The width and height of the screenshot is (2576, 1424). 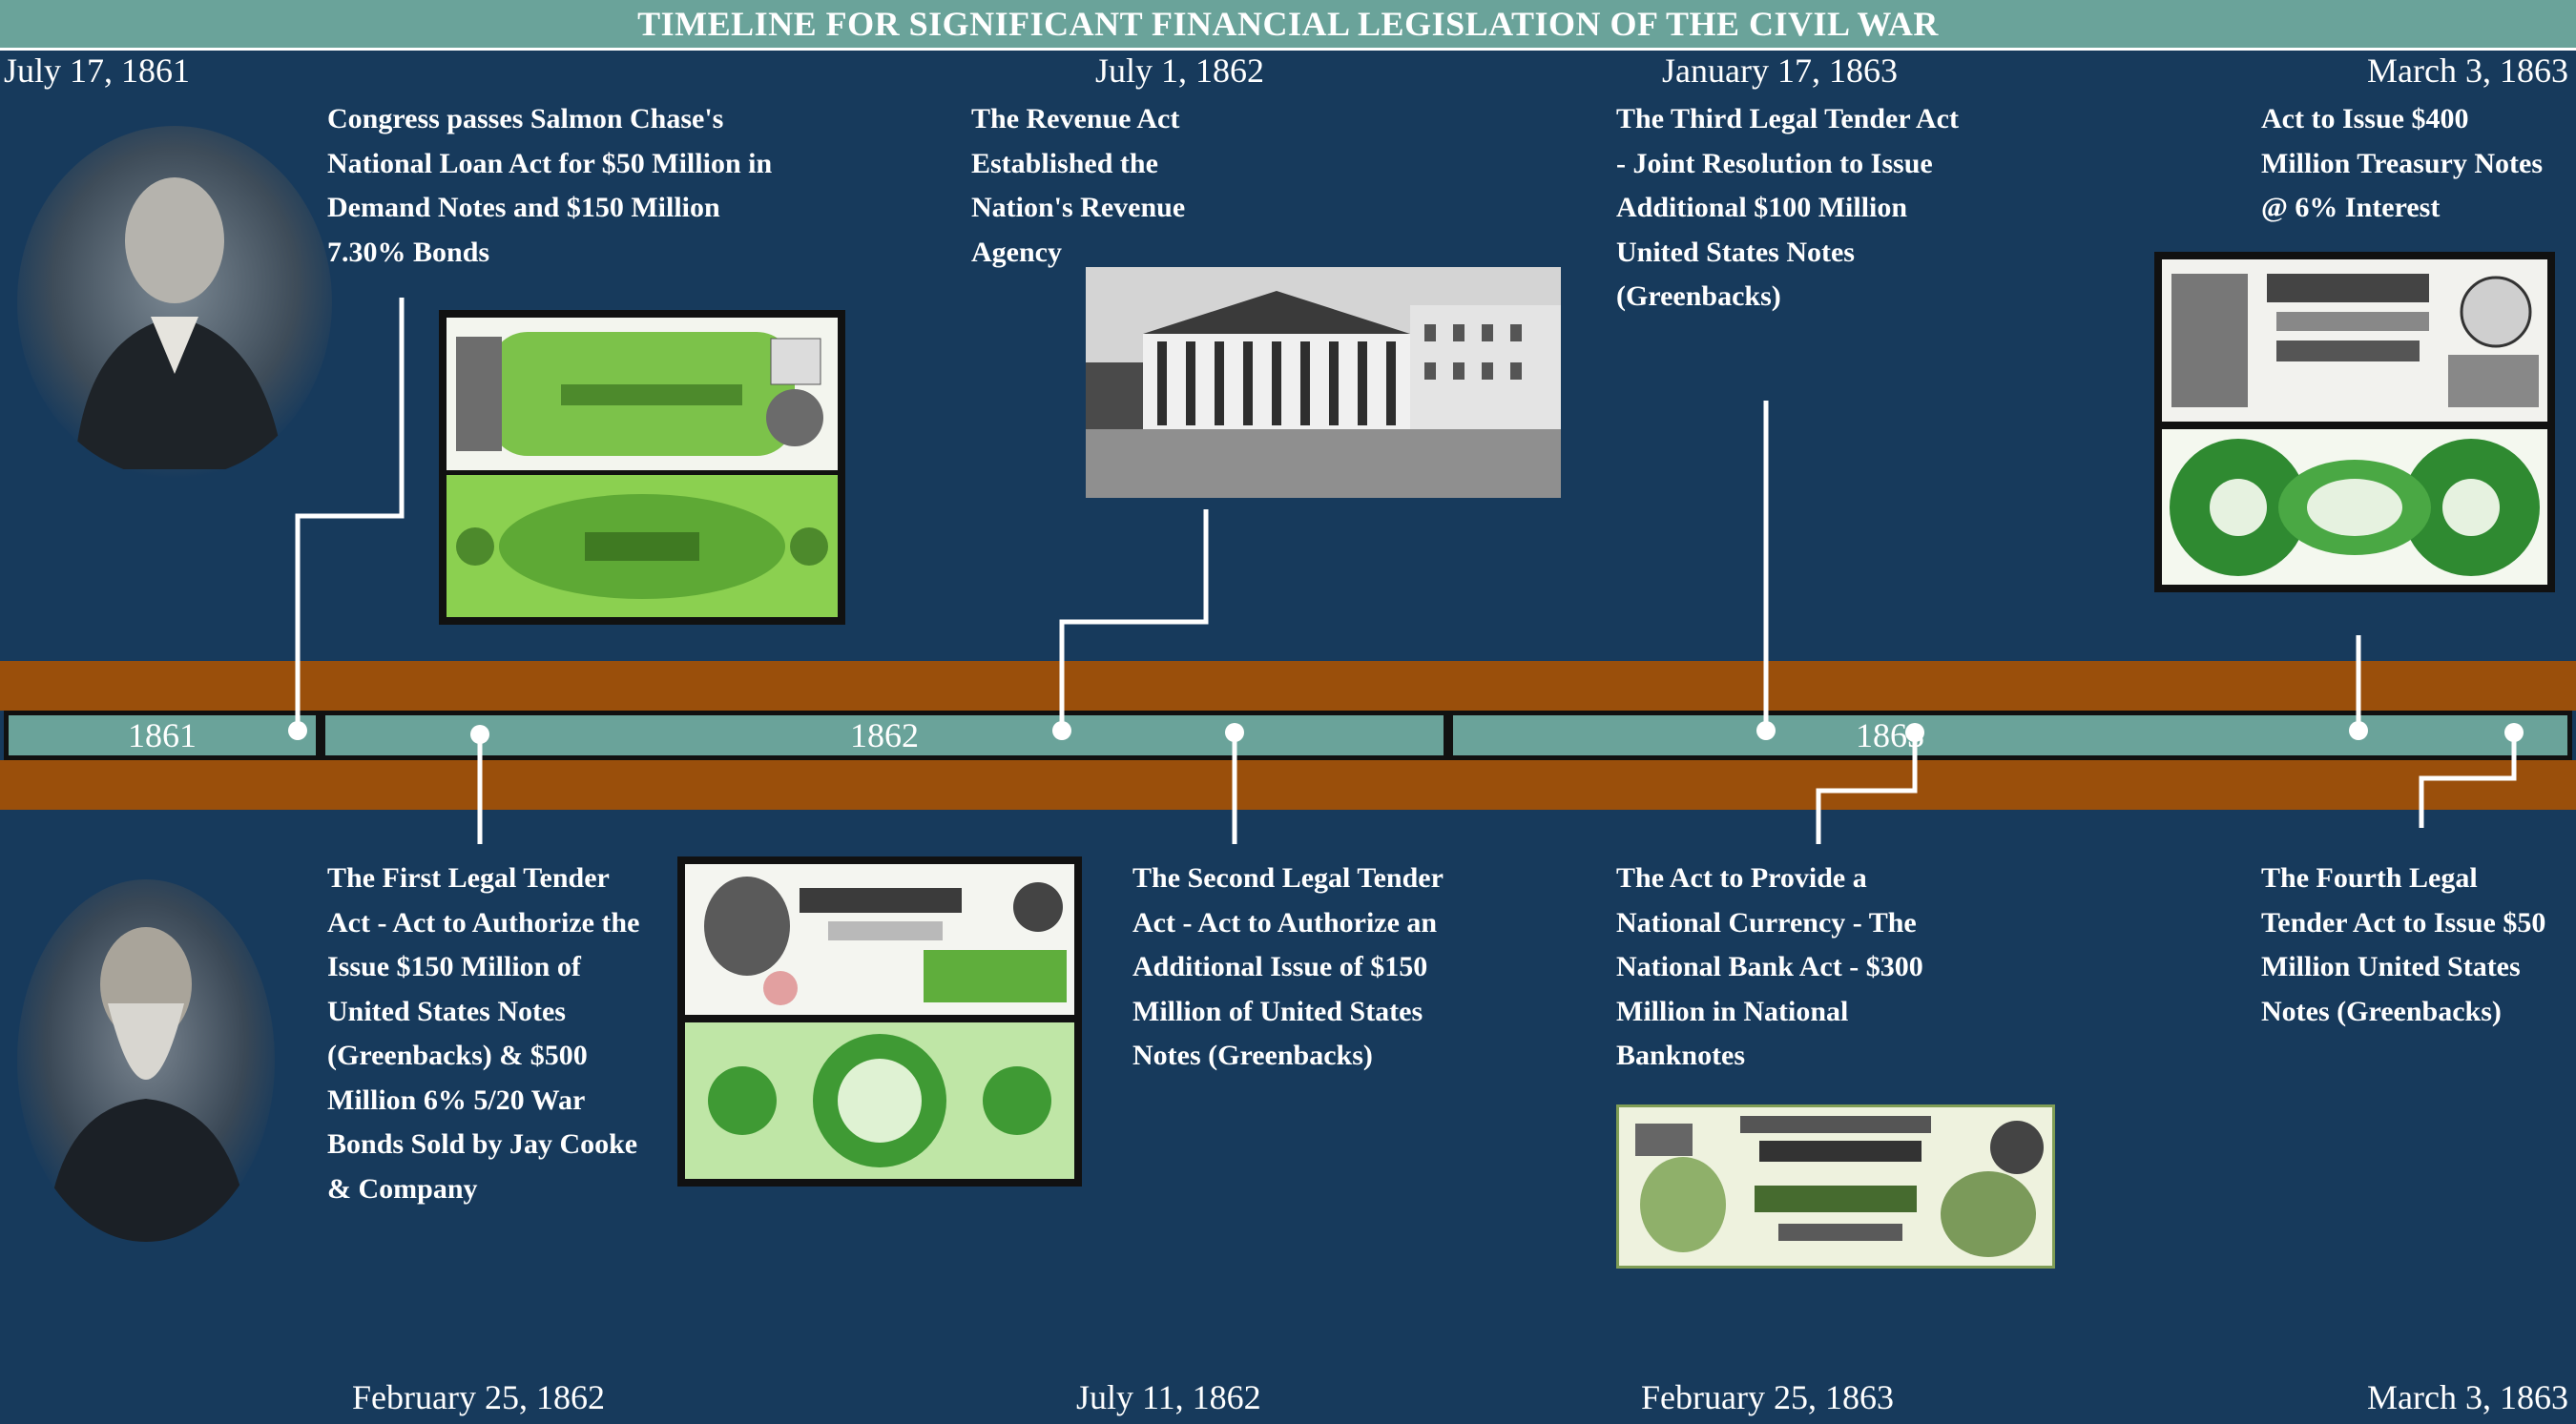 What do you see at coordinates (1180, 71) in the screenshot?
I see `date-july-1-1862: July 1, 1862` at bounding box center [1180, 71].